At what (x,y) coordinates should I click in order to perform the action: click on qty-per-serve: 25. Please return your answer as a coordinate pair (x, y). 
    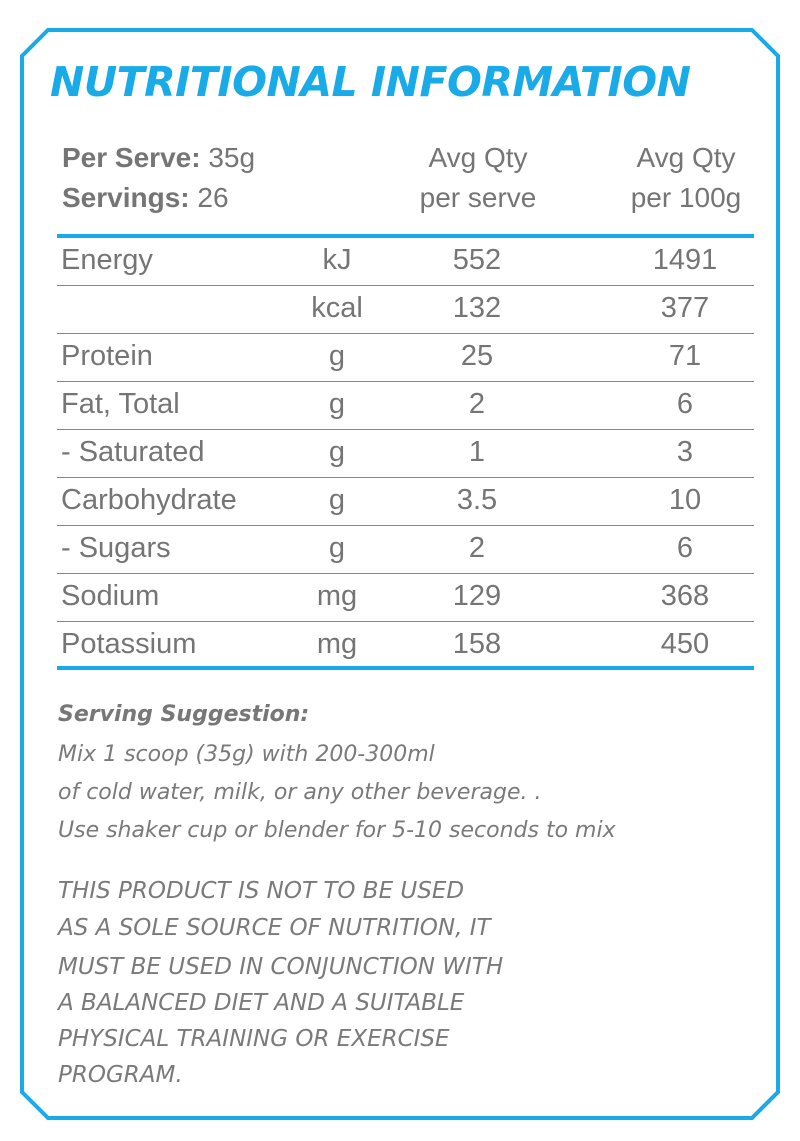
    Looking at the image, I should click on (477, 356).